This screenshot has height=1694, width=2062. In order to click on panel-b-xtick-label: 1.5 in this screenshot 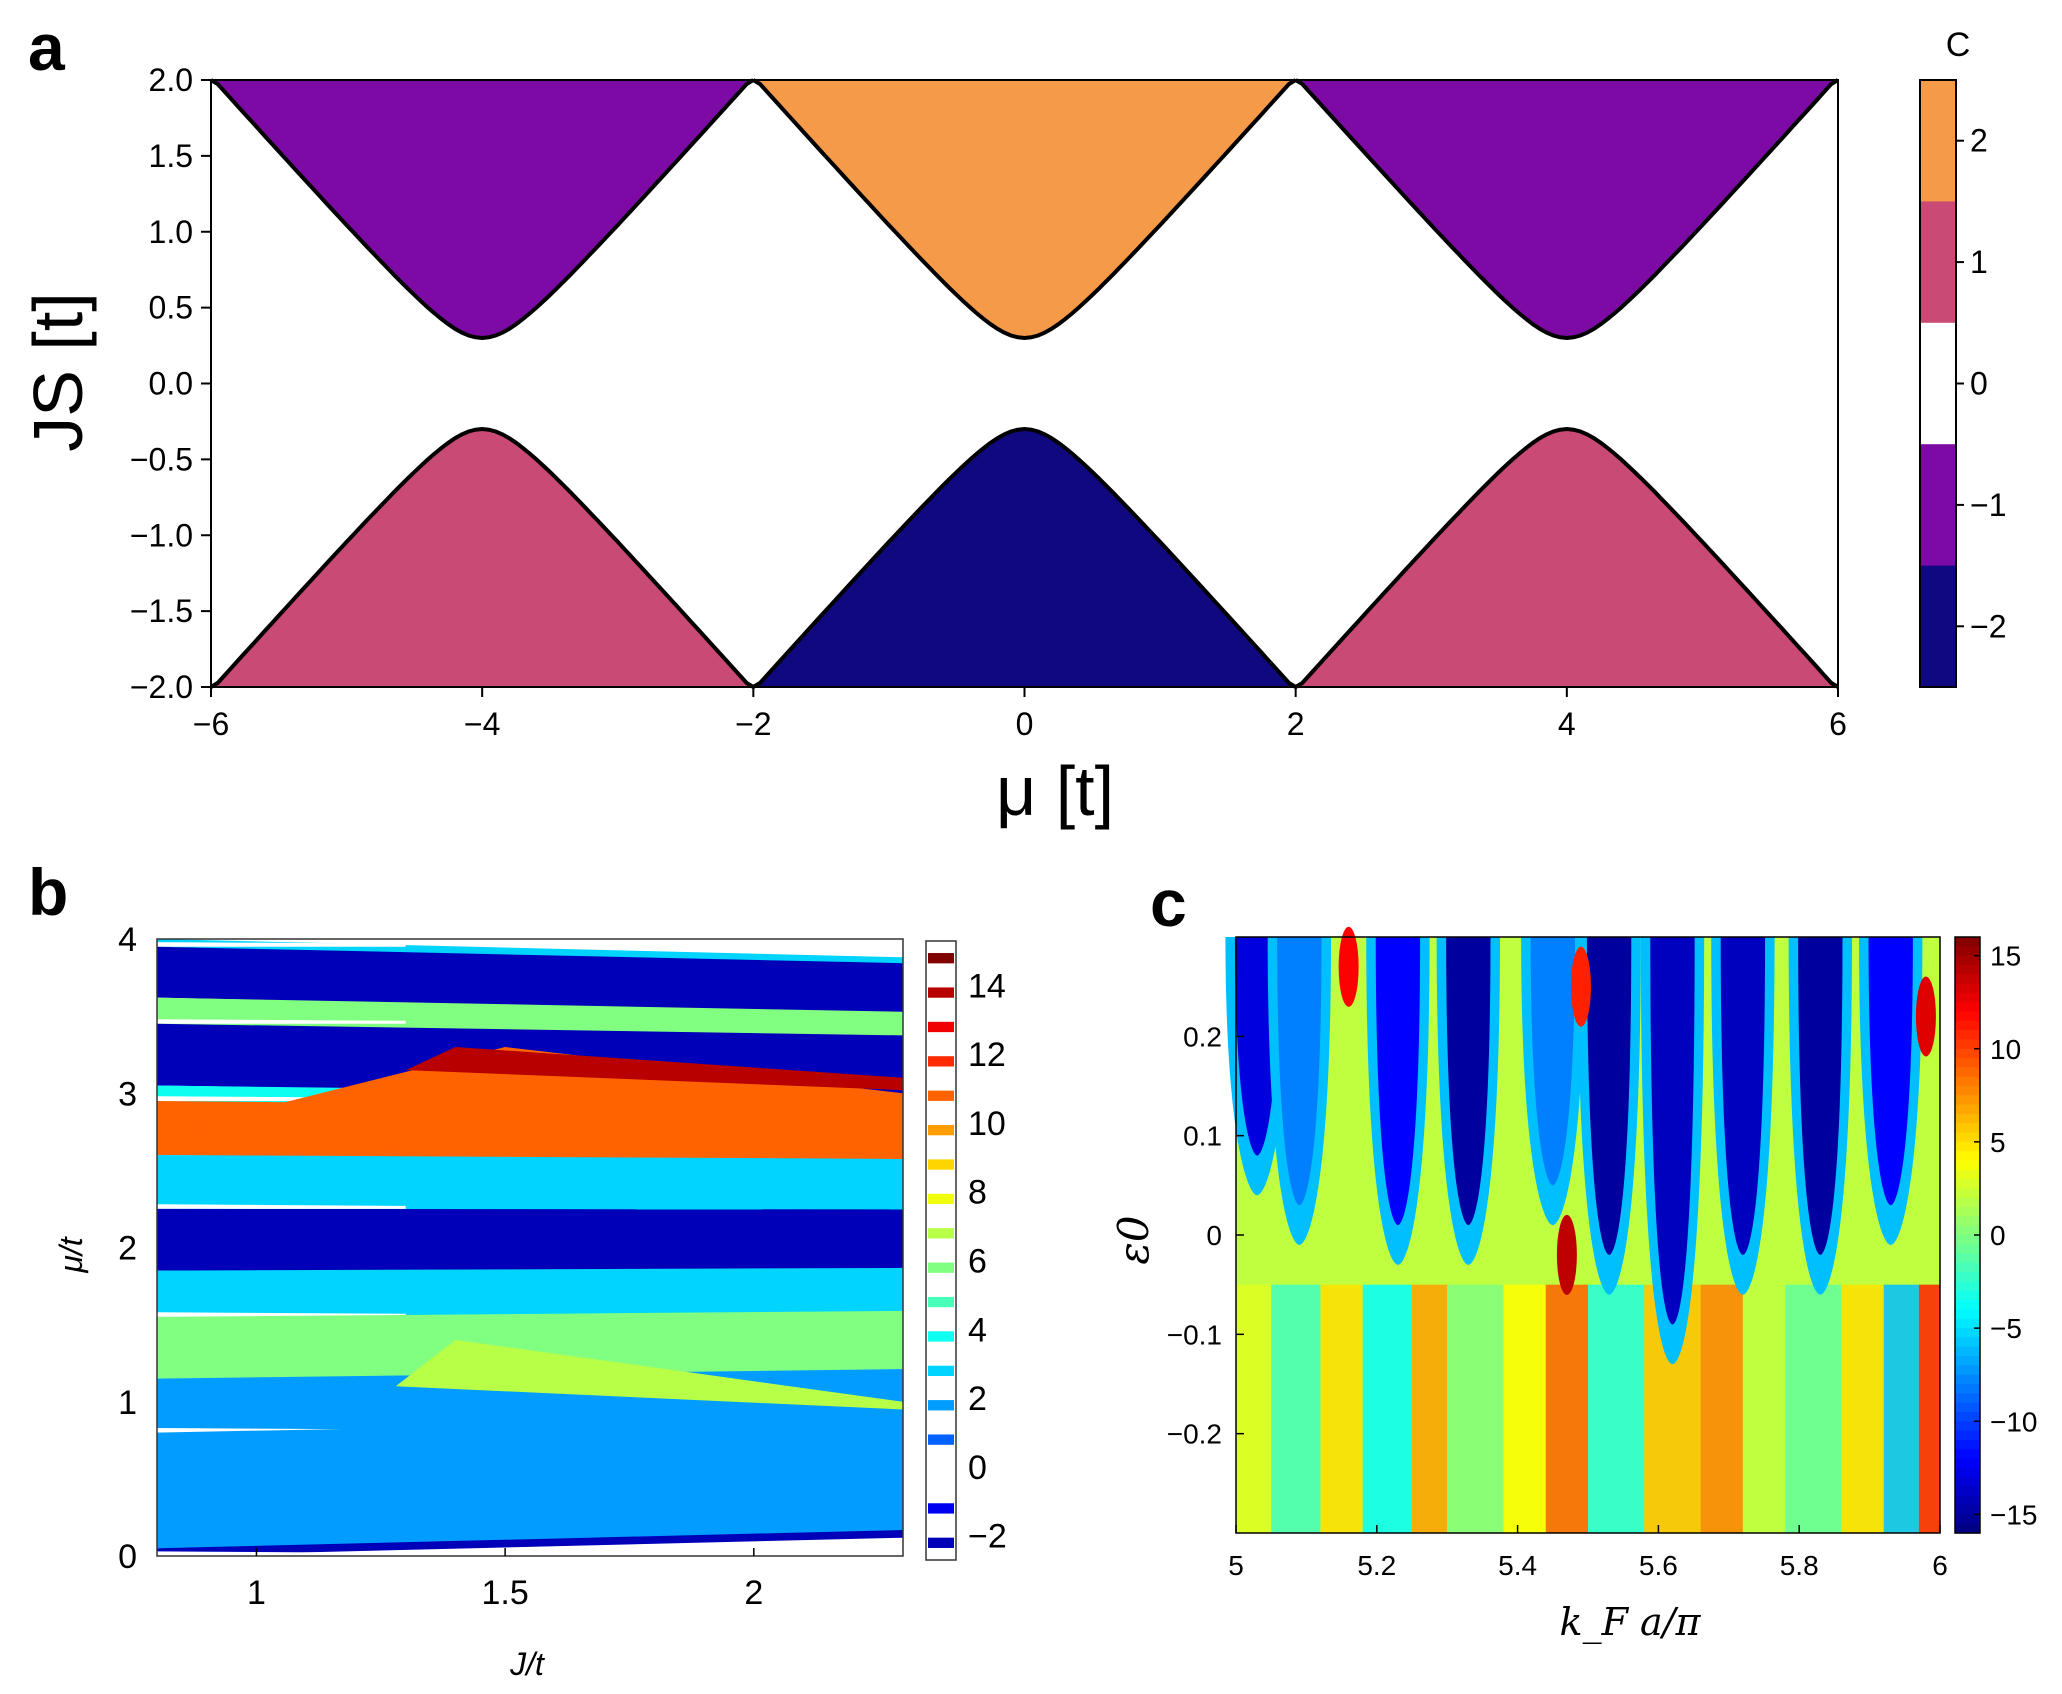, I will do `click(505, 1593)`.